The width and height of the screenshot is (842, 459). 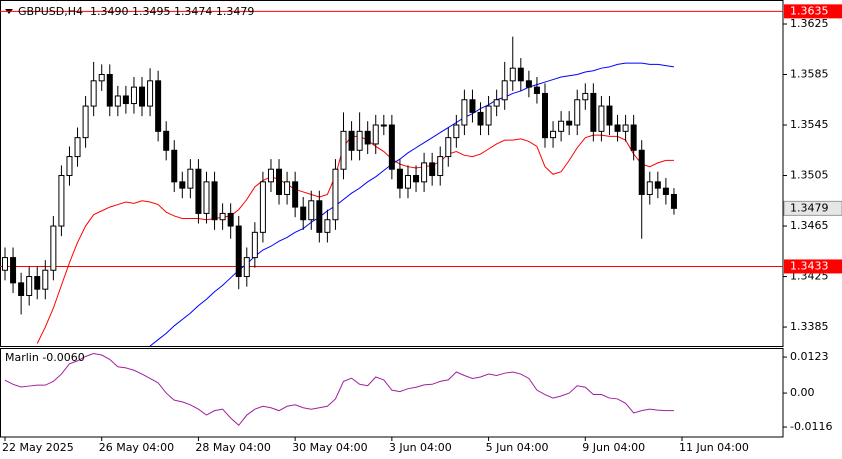 I want to click on x-tick-label: 30 May 04:00, so click(x=329, y=447).